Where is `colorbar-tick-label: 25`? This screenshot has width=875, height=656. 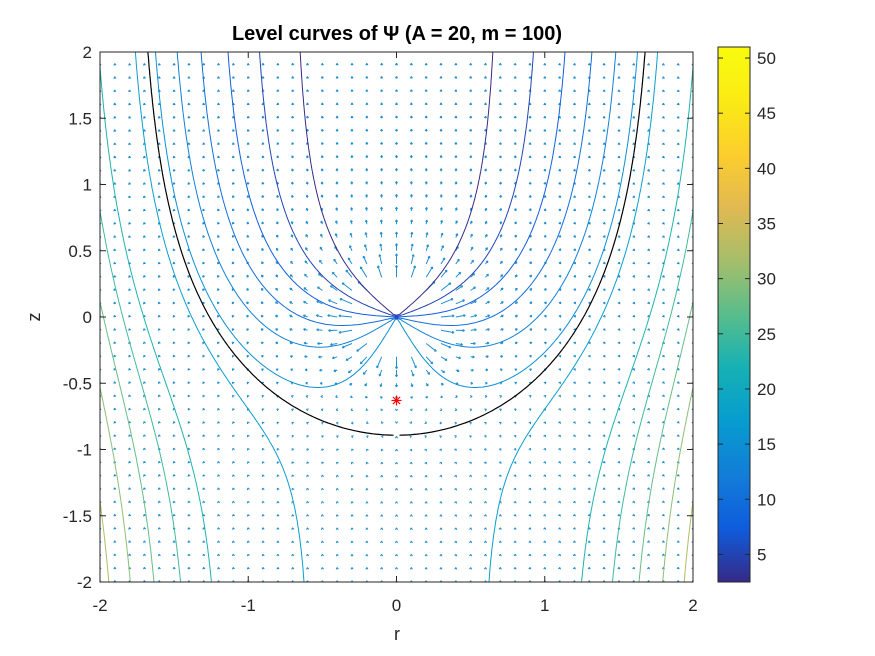
colorbar-tick-label: 25 is located at coordinates (766, 334).